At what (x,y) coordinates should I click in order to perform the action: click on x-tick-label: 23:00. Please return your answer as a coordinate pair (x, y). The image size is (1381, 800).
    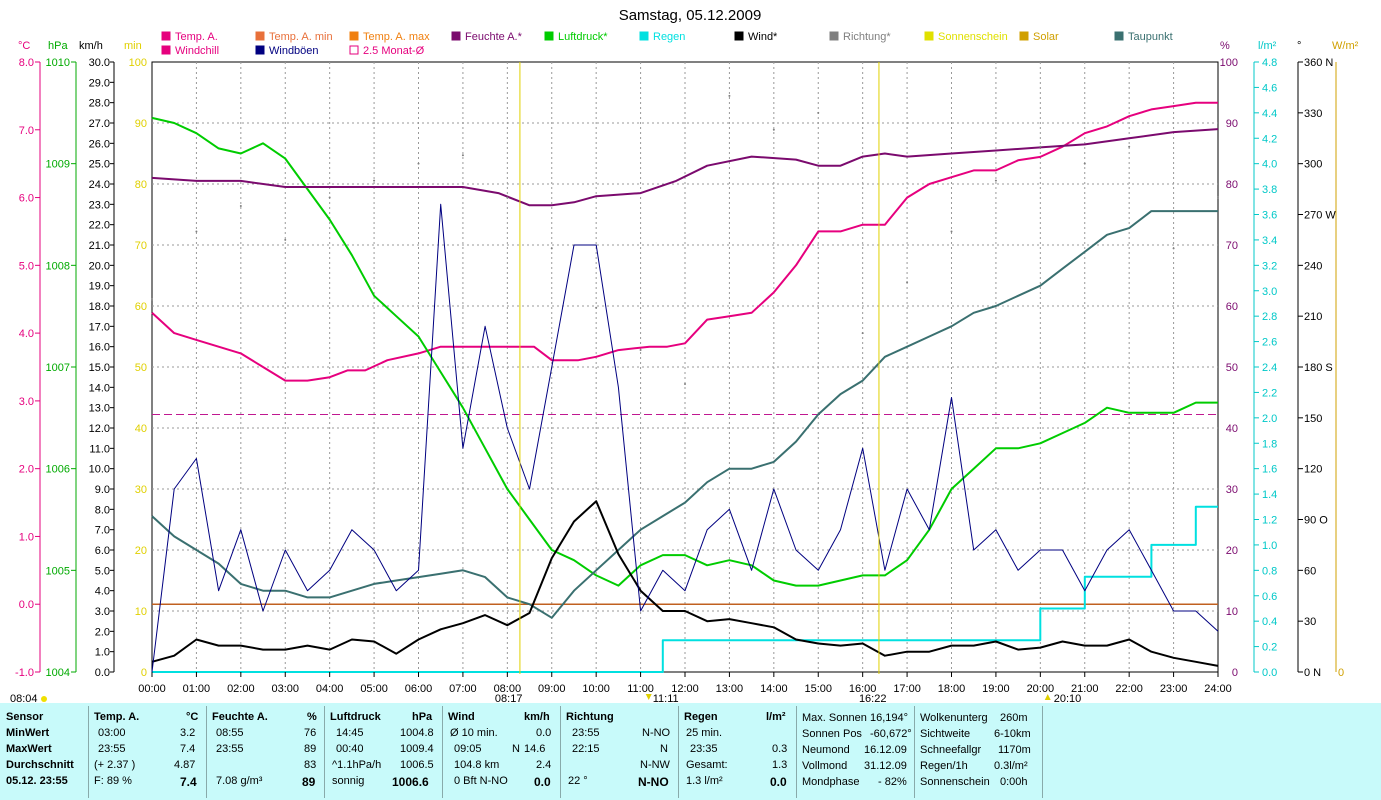
    Looking at the image, I should click on (1174, 689).